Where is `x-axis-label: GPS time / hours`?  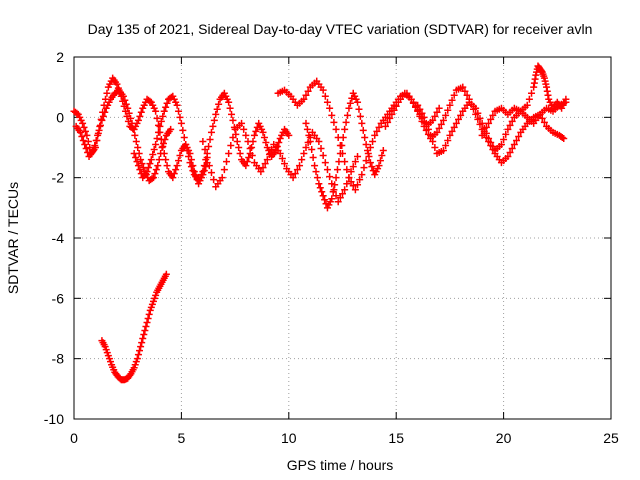 x-axis-label: GPS time / hours is located at coordinates (340, 465).